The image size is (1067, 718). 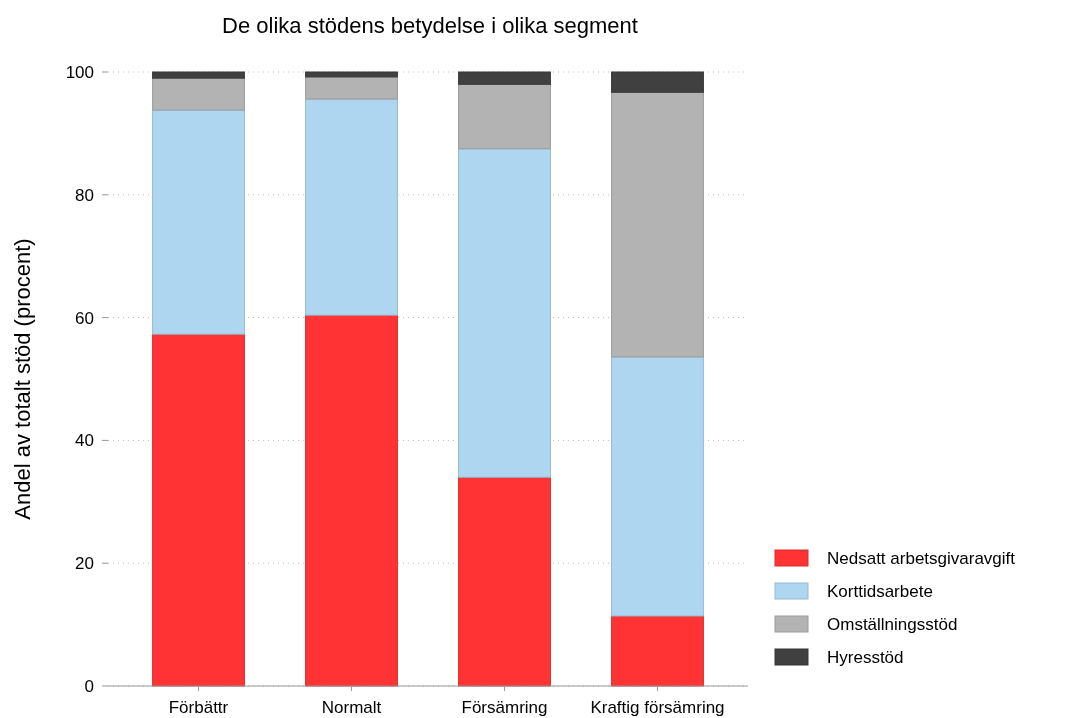 I want to click on y-axis-title: Andel av totalt stöd (procent), so click(x=22, y=379).